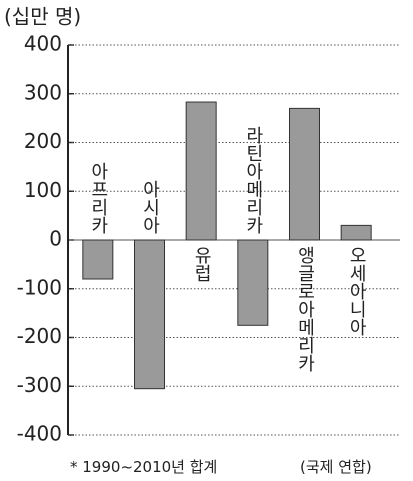 Image resolution: width=413 pixels, height=481 pixels. Describe the element at coordinates (144, 467) in the screenshot. I see `footnote: * 1990~2010년 합계` at that location.